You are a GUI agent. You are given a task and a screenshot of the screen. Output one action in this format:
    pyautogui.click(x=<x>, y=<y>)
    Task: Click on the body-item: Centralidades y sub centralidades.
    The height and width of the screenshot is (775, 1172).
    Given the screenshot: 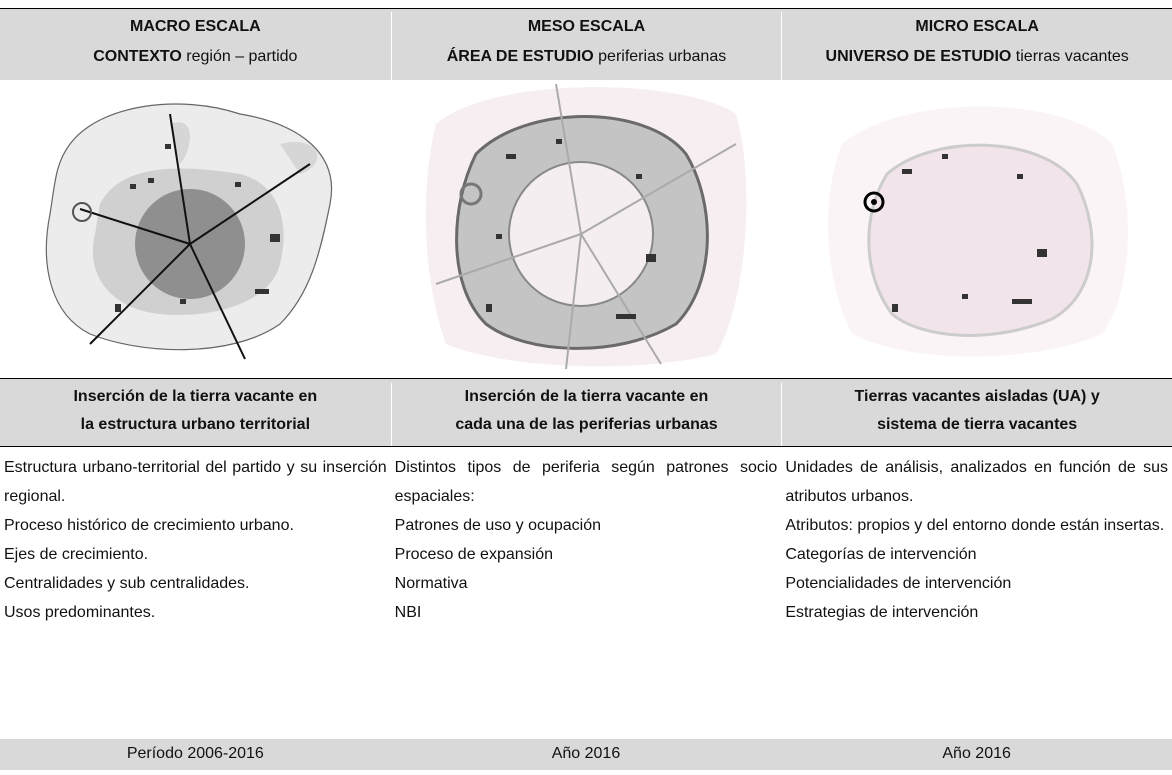 What is the action you would take?
    pyautogui.click(x=127, y=583)
    